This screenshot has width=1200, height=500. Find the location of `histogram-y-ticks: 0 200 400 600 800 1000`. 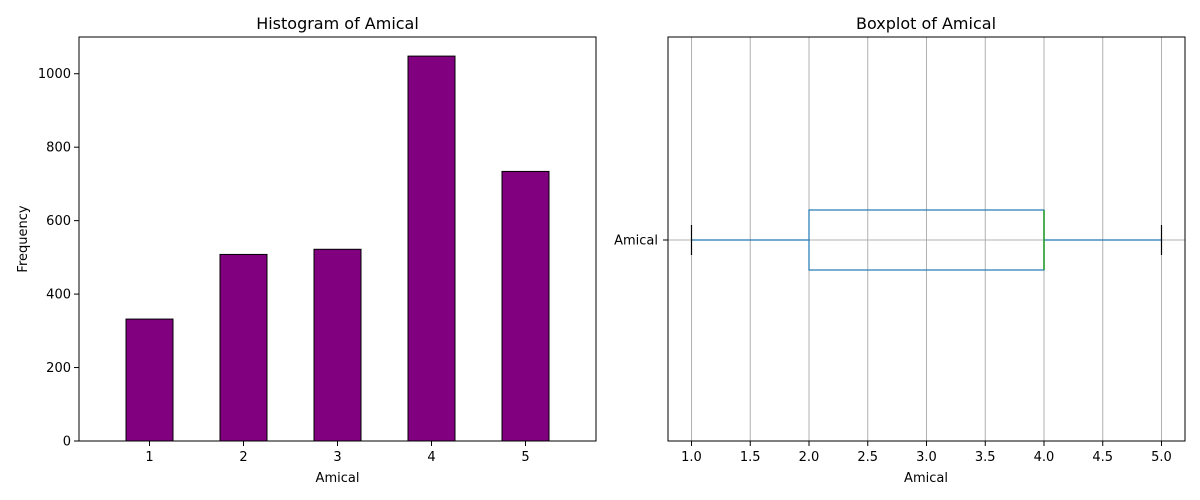

histogram-y-ticks: 0 200 400 600 800 1000 is located at coordinates (58, 258).